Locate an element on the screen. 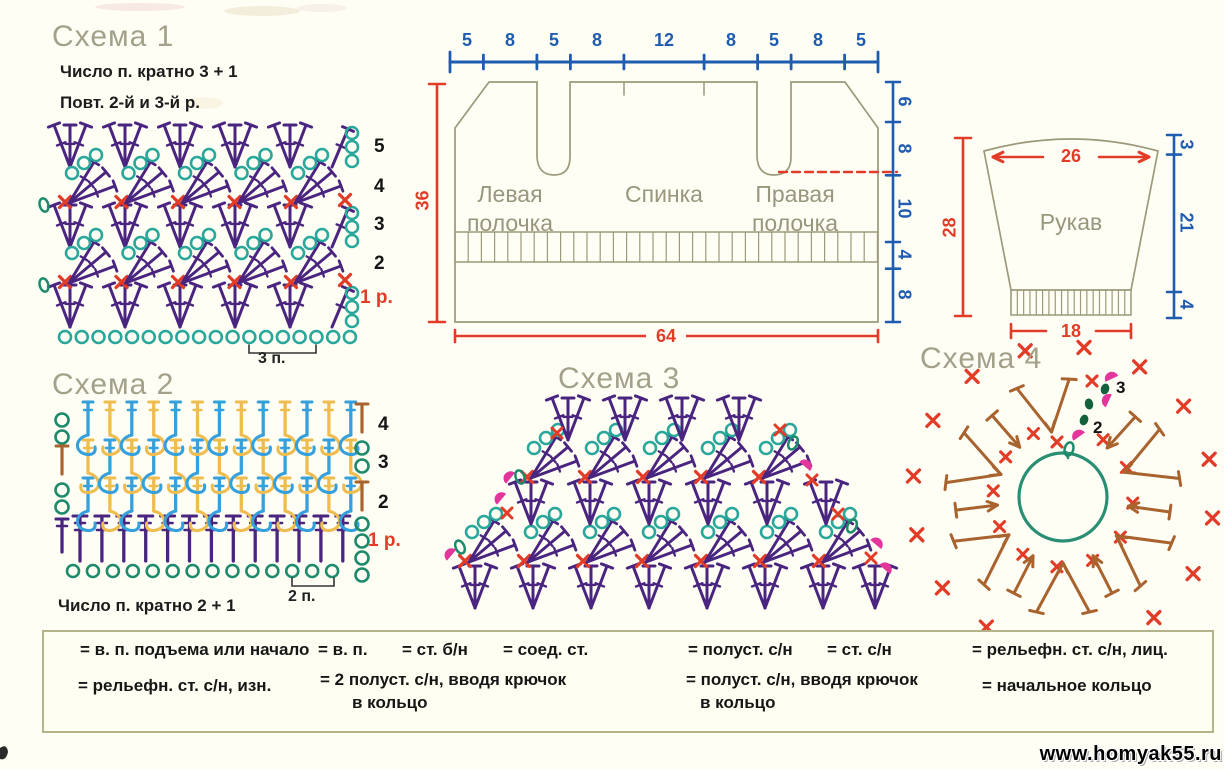 This screenshot has height=769, width=1224. scheme3-diagram is located at coordinates (671, 502).